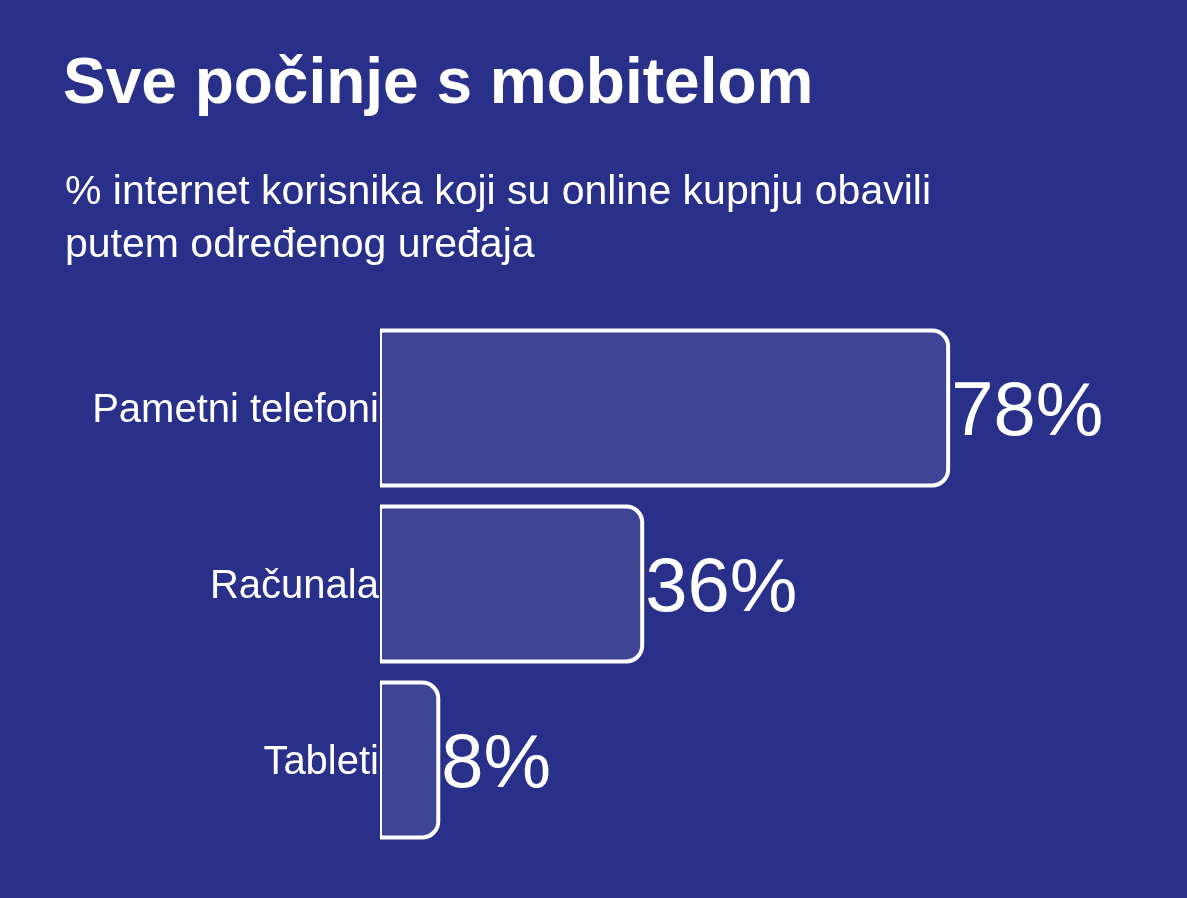 This screenshot has height=898, width=1187. Describe the element at coordinates (235, 408) in the screenshot. I see `y-tick-label: Pametni telefoni` at that location.